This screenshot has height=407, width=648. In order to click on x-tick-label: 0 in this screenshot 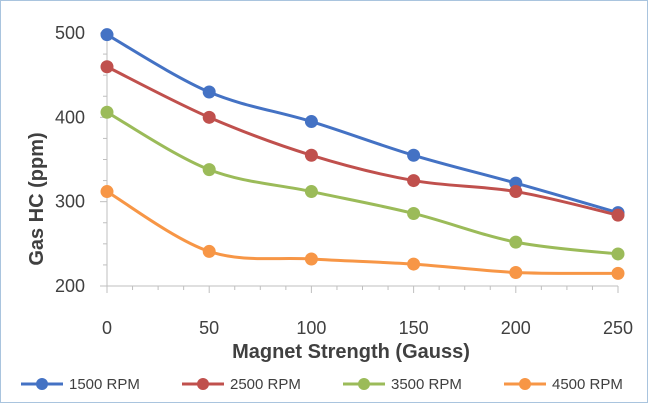, I will do `click(107, 328)`.